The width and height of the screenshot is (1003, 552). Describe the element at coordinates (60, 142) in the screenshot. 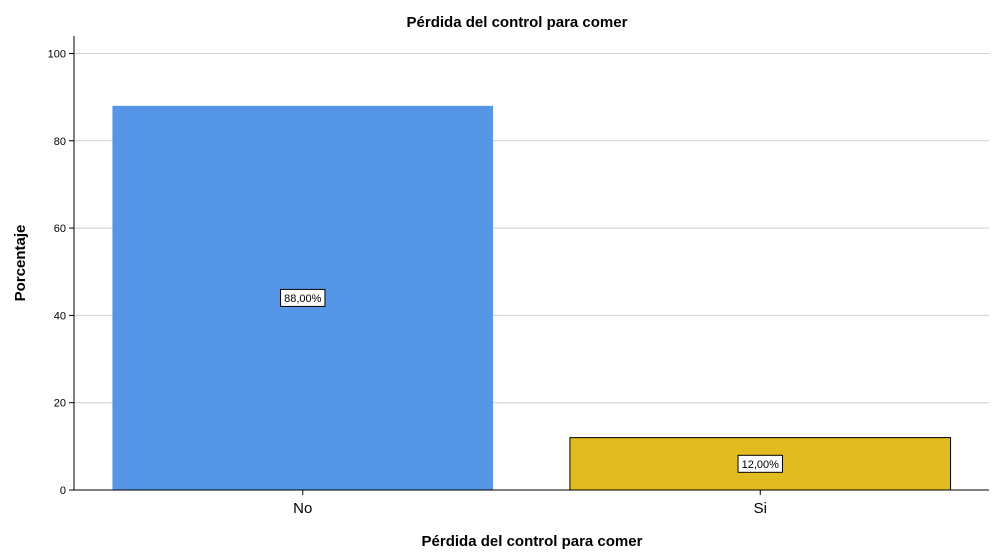

I see `y-tick-label: 80` at that location.